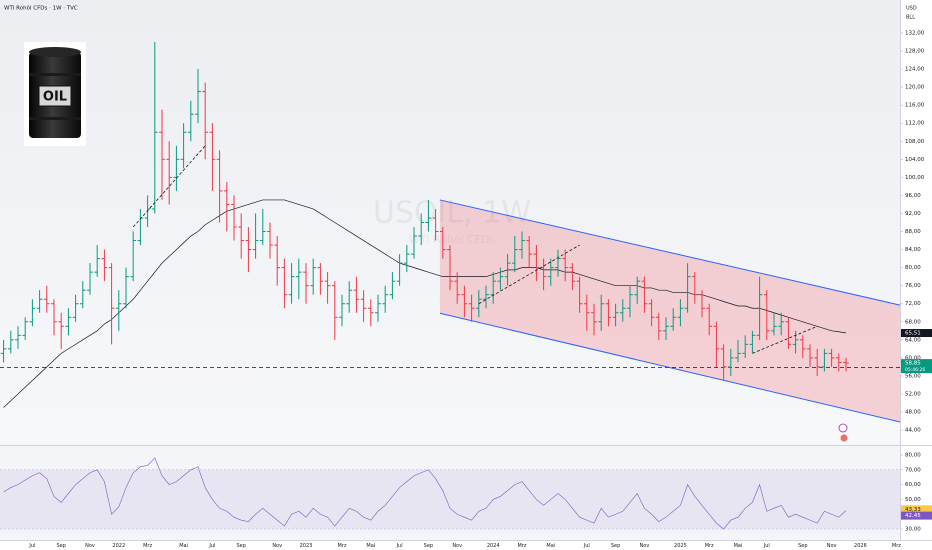 This screenshot has width=932, height=550. I want to click on y-tick-label: 68,00, so click(913, 322).